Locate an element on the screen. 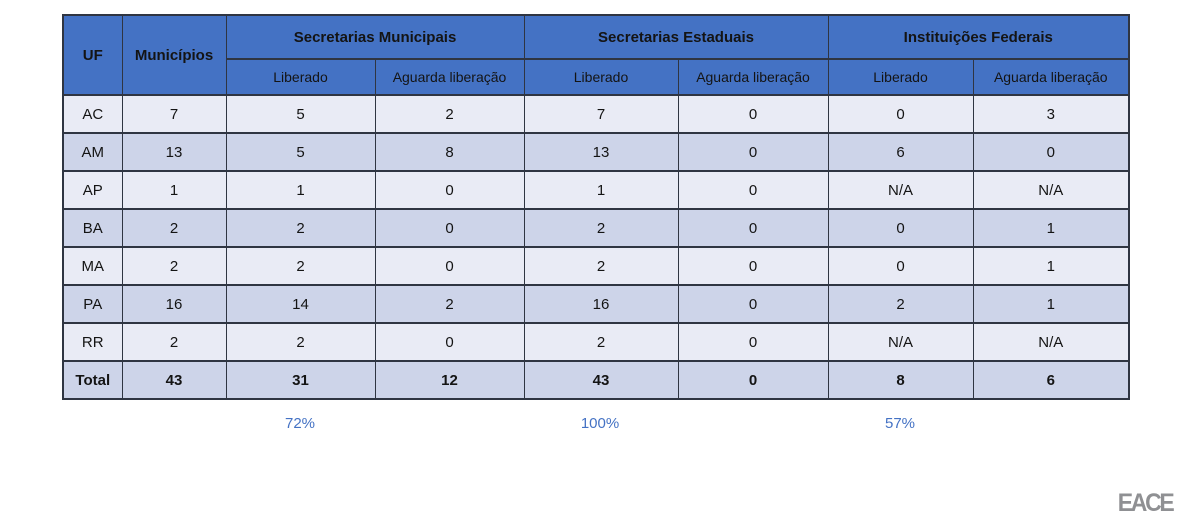 The image size is (1186, 522). header-municipios: Municípios is located at coordinates (174, 55).